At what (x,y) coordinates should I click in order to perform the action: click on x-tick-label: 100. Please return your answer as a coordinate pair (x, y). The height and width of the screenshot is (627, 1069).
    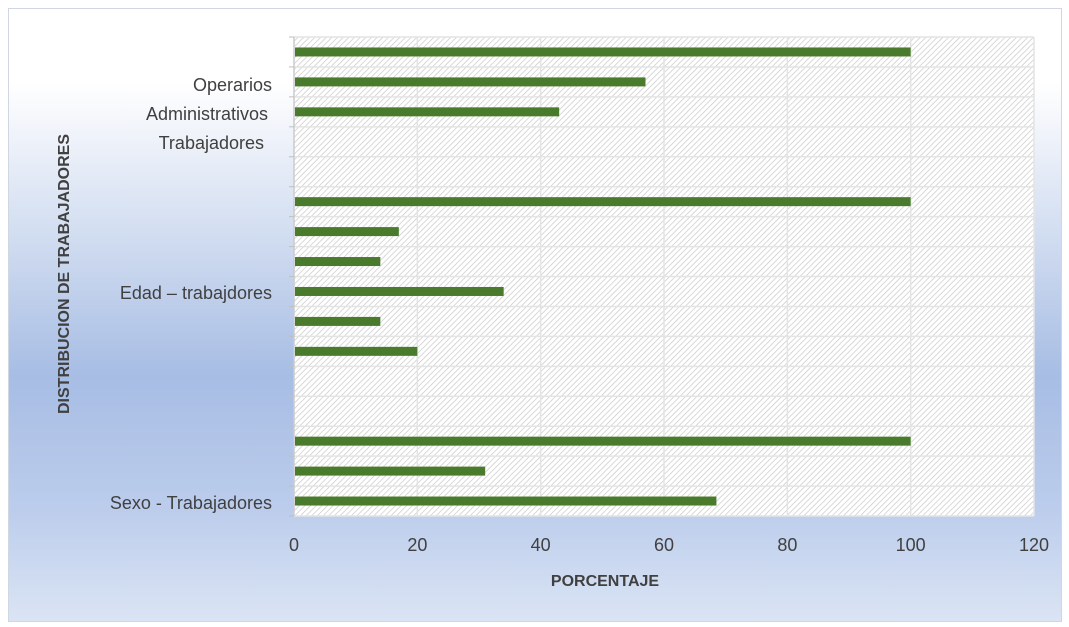
    Looking at the image, I should click on (911, 545).